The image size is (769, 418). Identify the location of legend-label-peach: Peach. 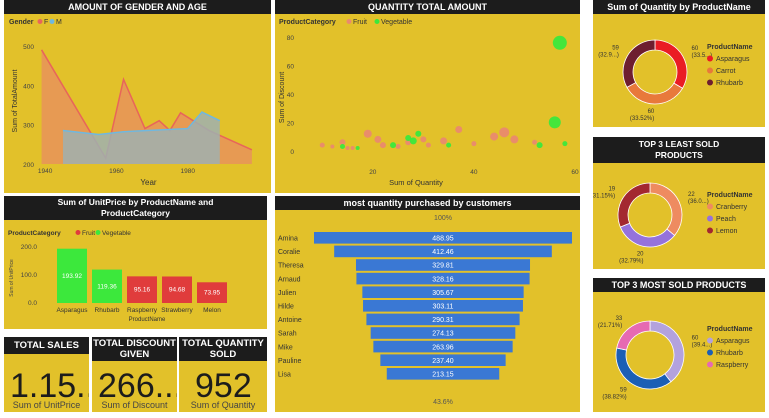
(726, 219).